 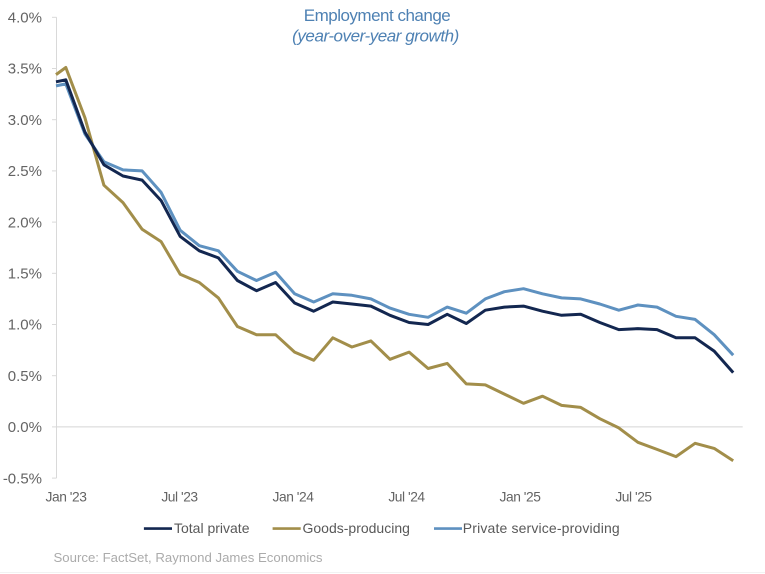 What do you see at coordinates (67, 497) in the screenshot?
I see `svg-text: Jan '23` at bounding box center [67, 497].